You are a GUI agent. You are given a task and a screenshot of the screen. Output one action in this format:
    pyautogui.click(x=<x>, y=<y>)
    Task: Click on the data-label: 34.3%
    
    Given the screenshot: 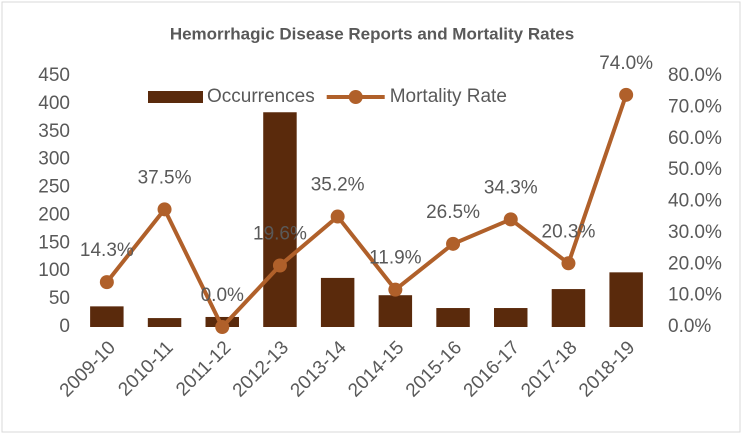 What is the action you would take?
    pyautogui.click(x=511, y=187)
    